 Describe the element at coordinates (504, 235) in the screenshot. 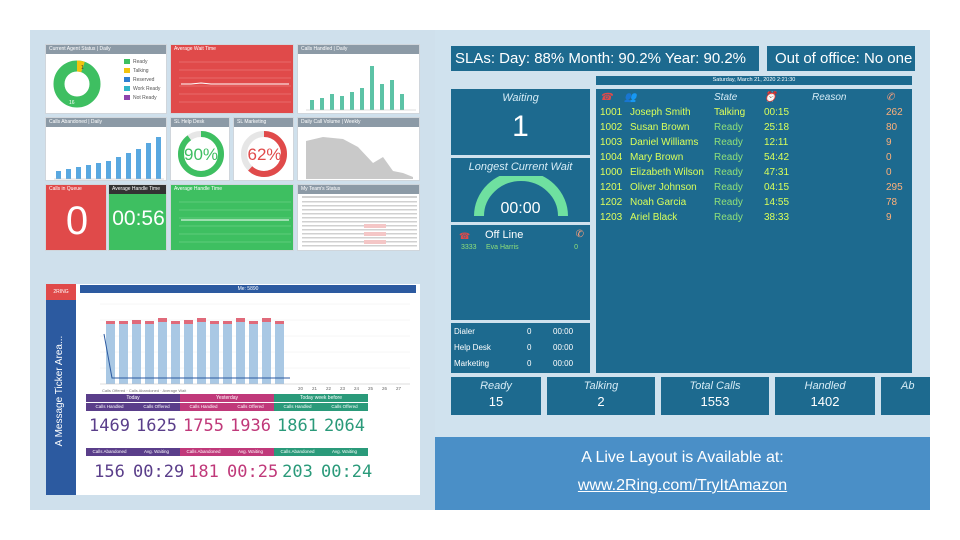

I see `offline-label: Off Line` at that location.